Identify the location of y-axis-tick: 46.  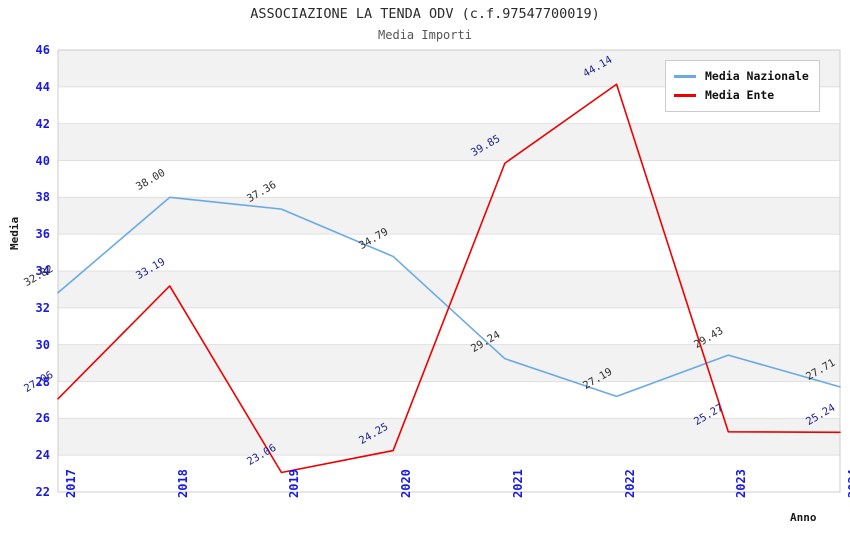
(42, 50).